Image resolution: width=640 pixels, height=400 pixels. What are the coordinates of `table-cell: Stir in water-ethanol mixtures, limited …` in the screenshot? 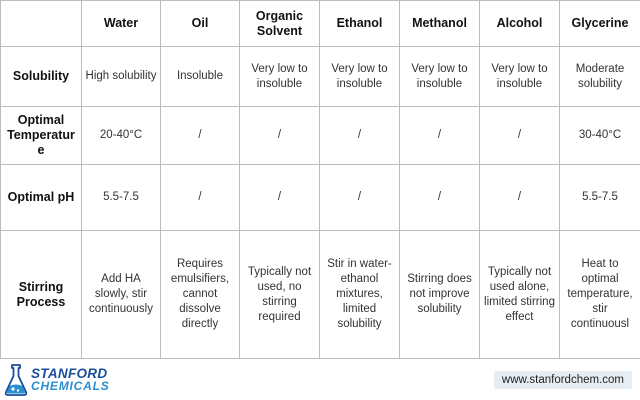 It's located at (359, 294).